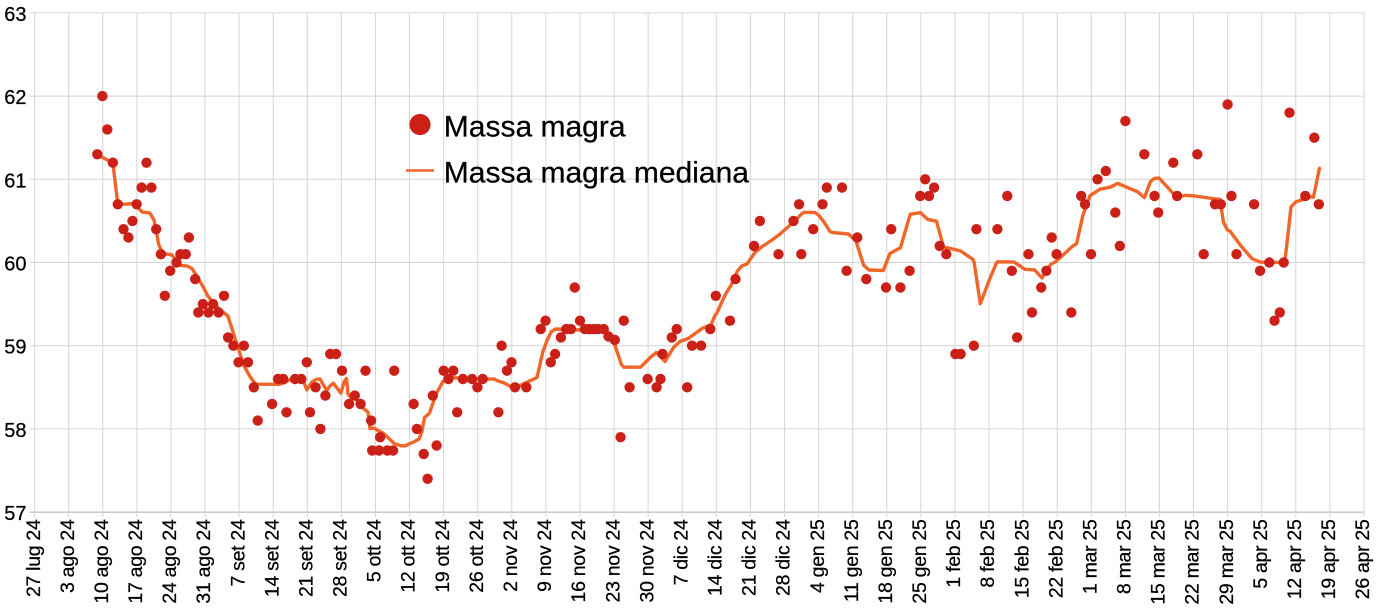 This screenshot has width=1376, height=615. I want to click on svg-text: 26 ott 24, so click(477, 556).